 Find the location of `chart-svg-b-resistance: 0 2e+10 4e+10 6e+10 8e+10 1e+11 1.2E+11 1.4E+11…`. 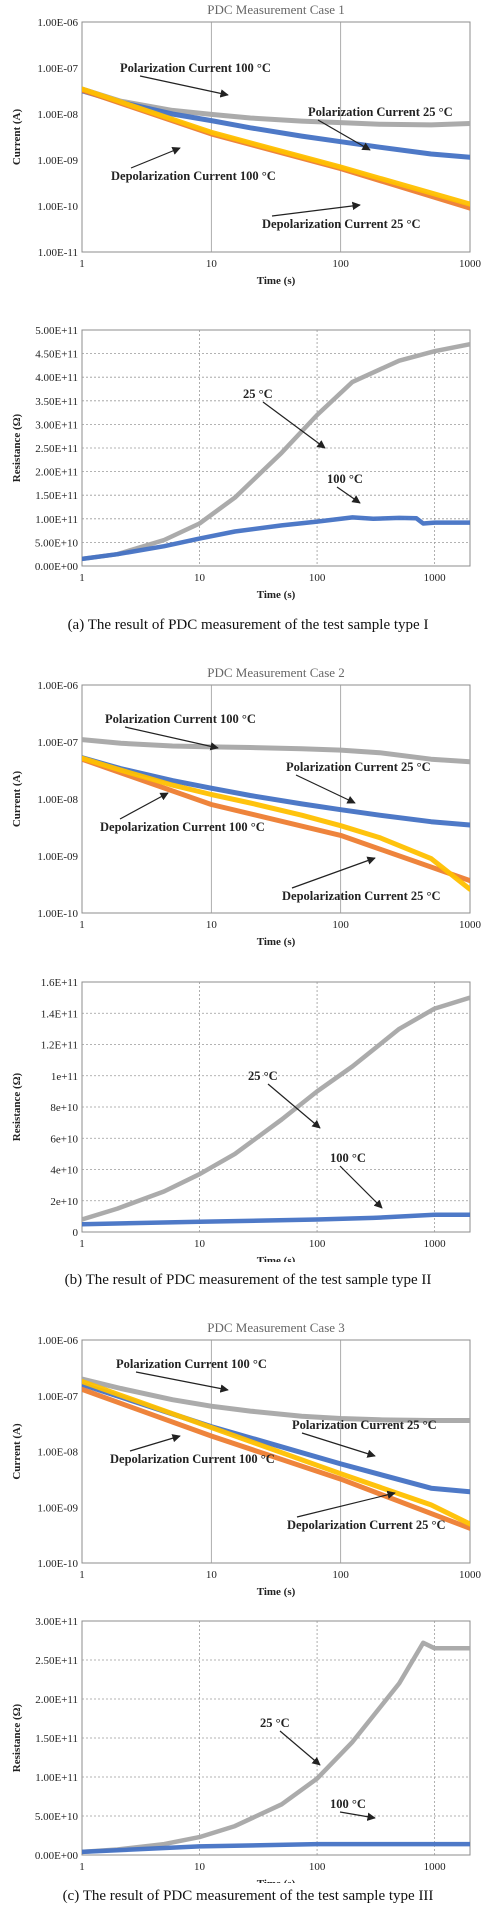

chart-svg-b-resistance: 0 2e+10 4e+10 6e+10 8e+10 1e+11 1.2E+11 1.4E+11… is located at coordinates (241, 1119).